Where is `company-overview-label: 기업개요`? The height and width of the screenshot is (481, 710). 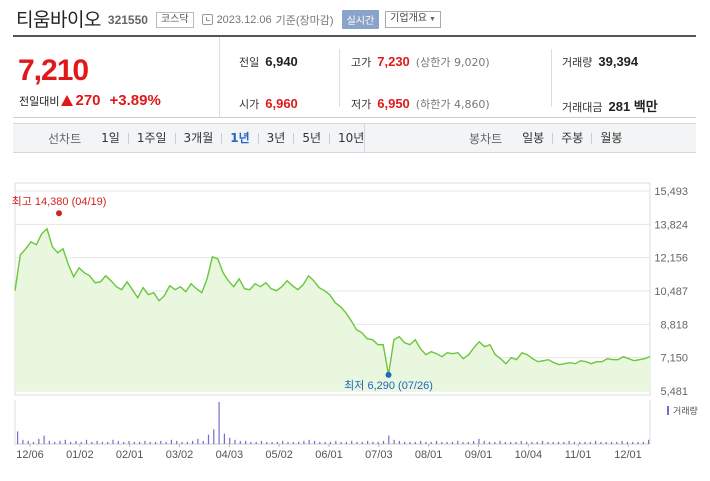 company-overview-label: 기업개요 is located at coordinates (408, 18).